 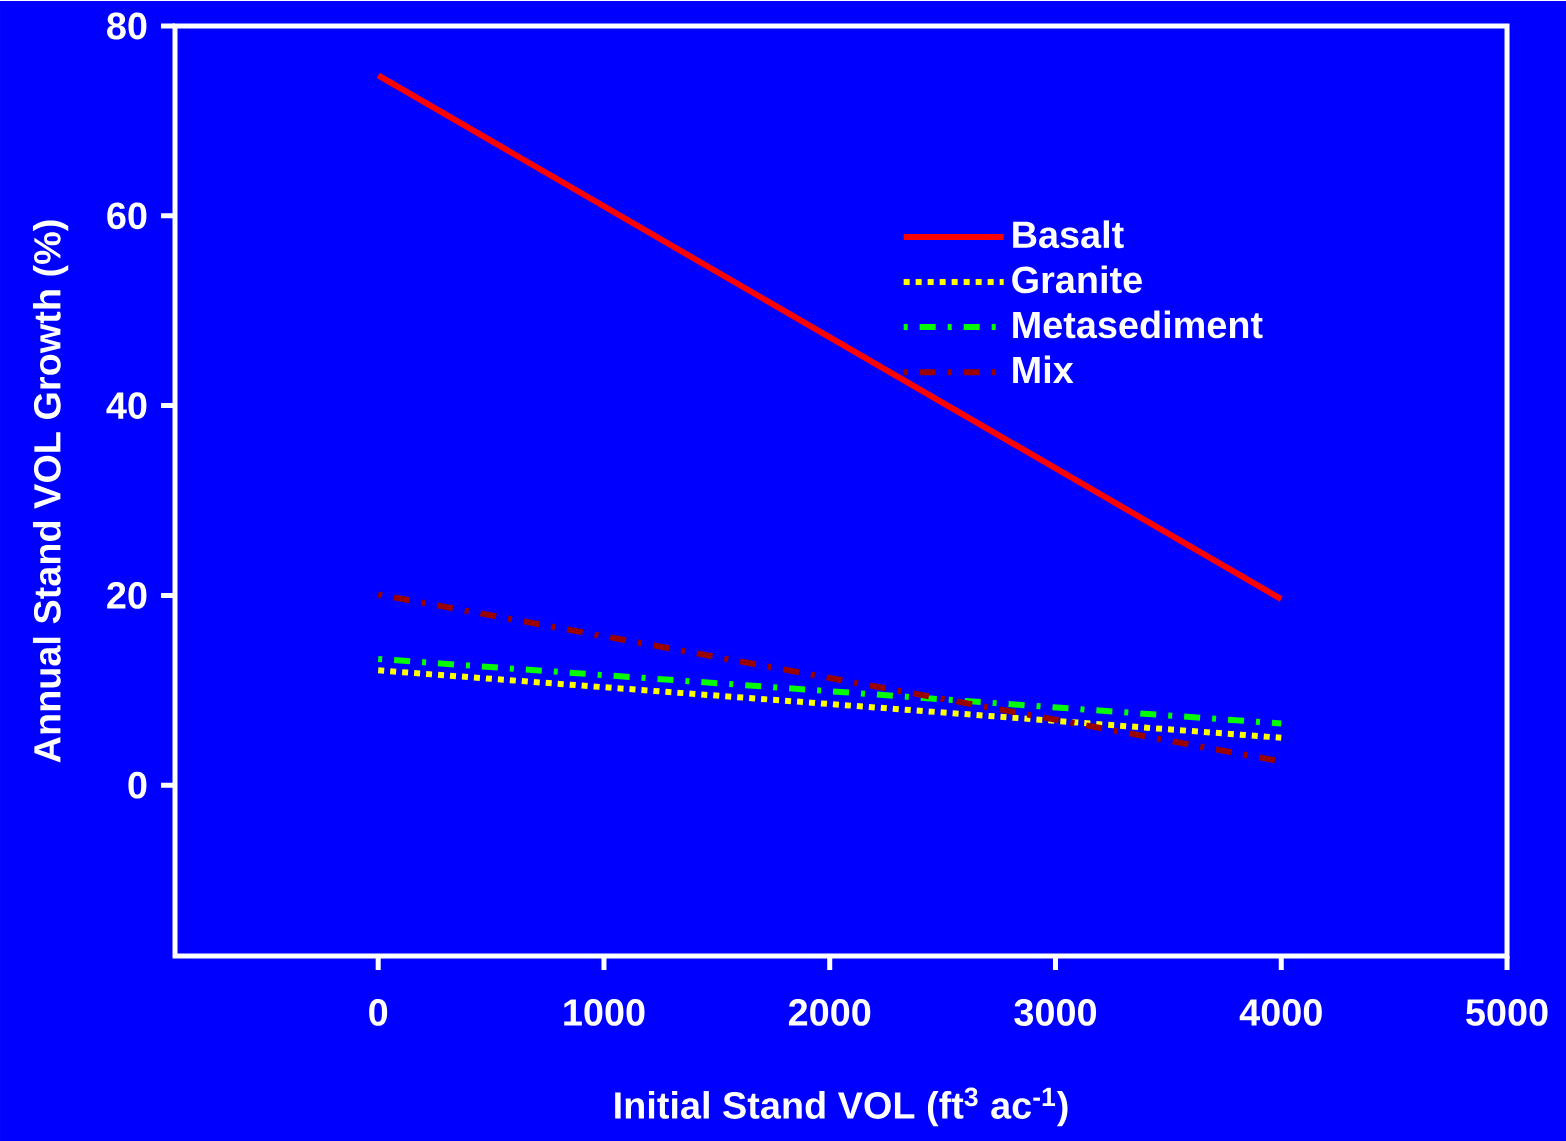 What do you see at coordinates (1507, 1012) in the screenshot?
I see `x-tick-label: 5000` at bounding box center [1507, 1012].